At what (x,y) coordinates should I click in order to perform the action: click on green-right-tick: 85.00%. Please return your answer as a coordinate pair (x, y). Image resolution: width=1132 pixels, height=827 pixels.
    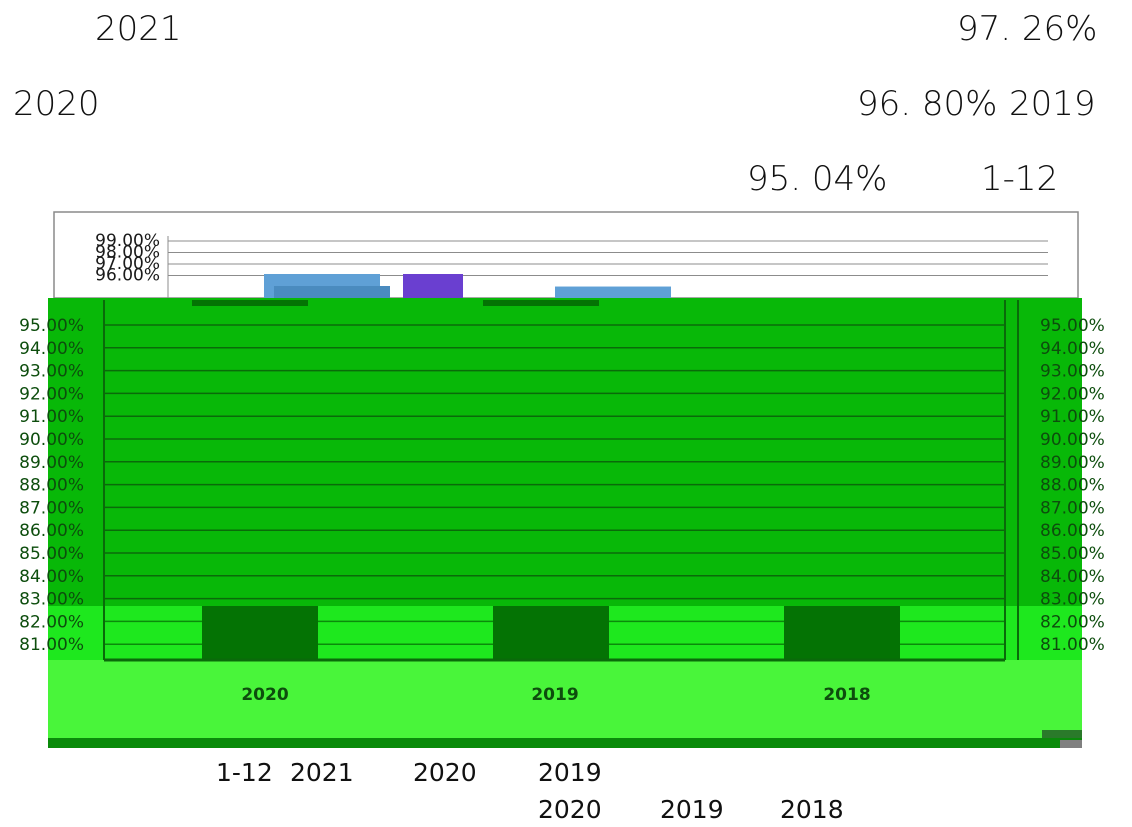
    Looking at the image, I should click on (1072, 554).